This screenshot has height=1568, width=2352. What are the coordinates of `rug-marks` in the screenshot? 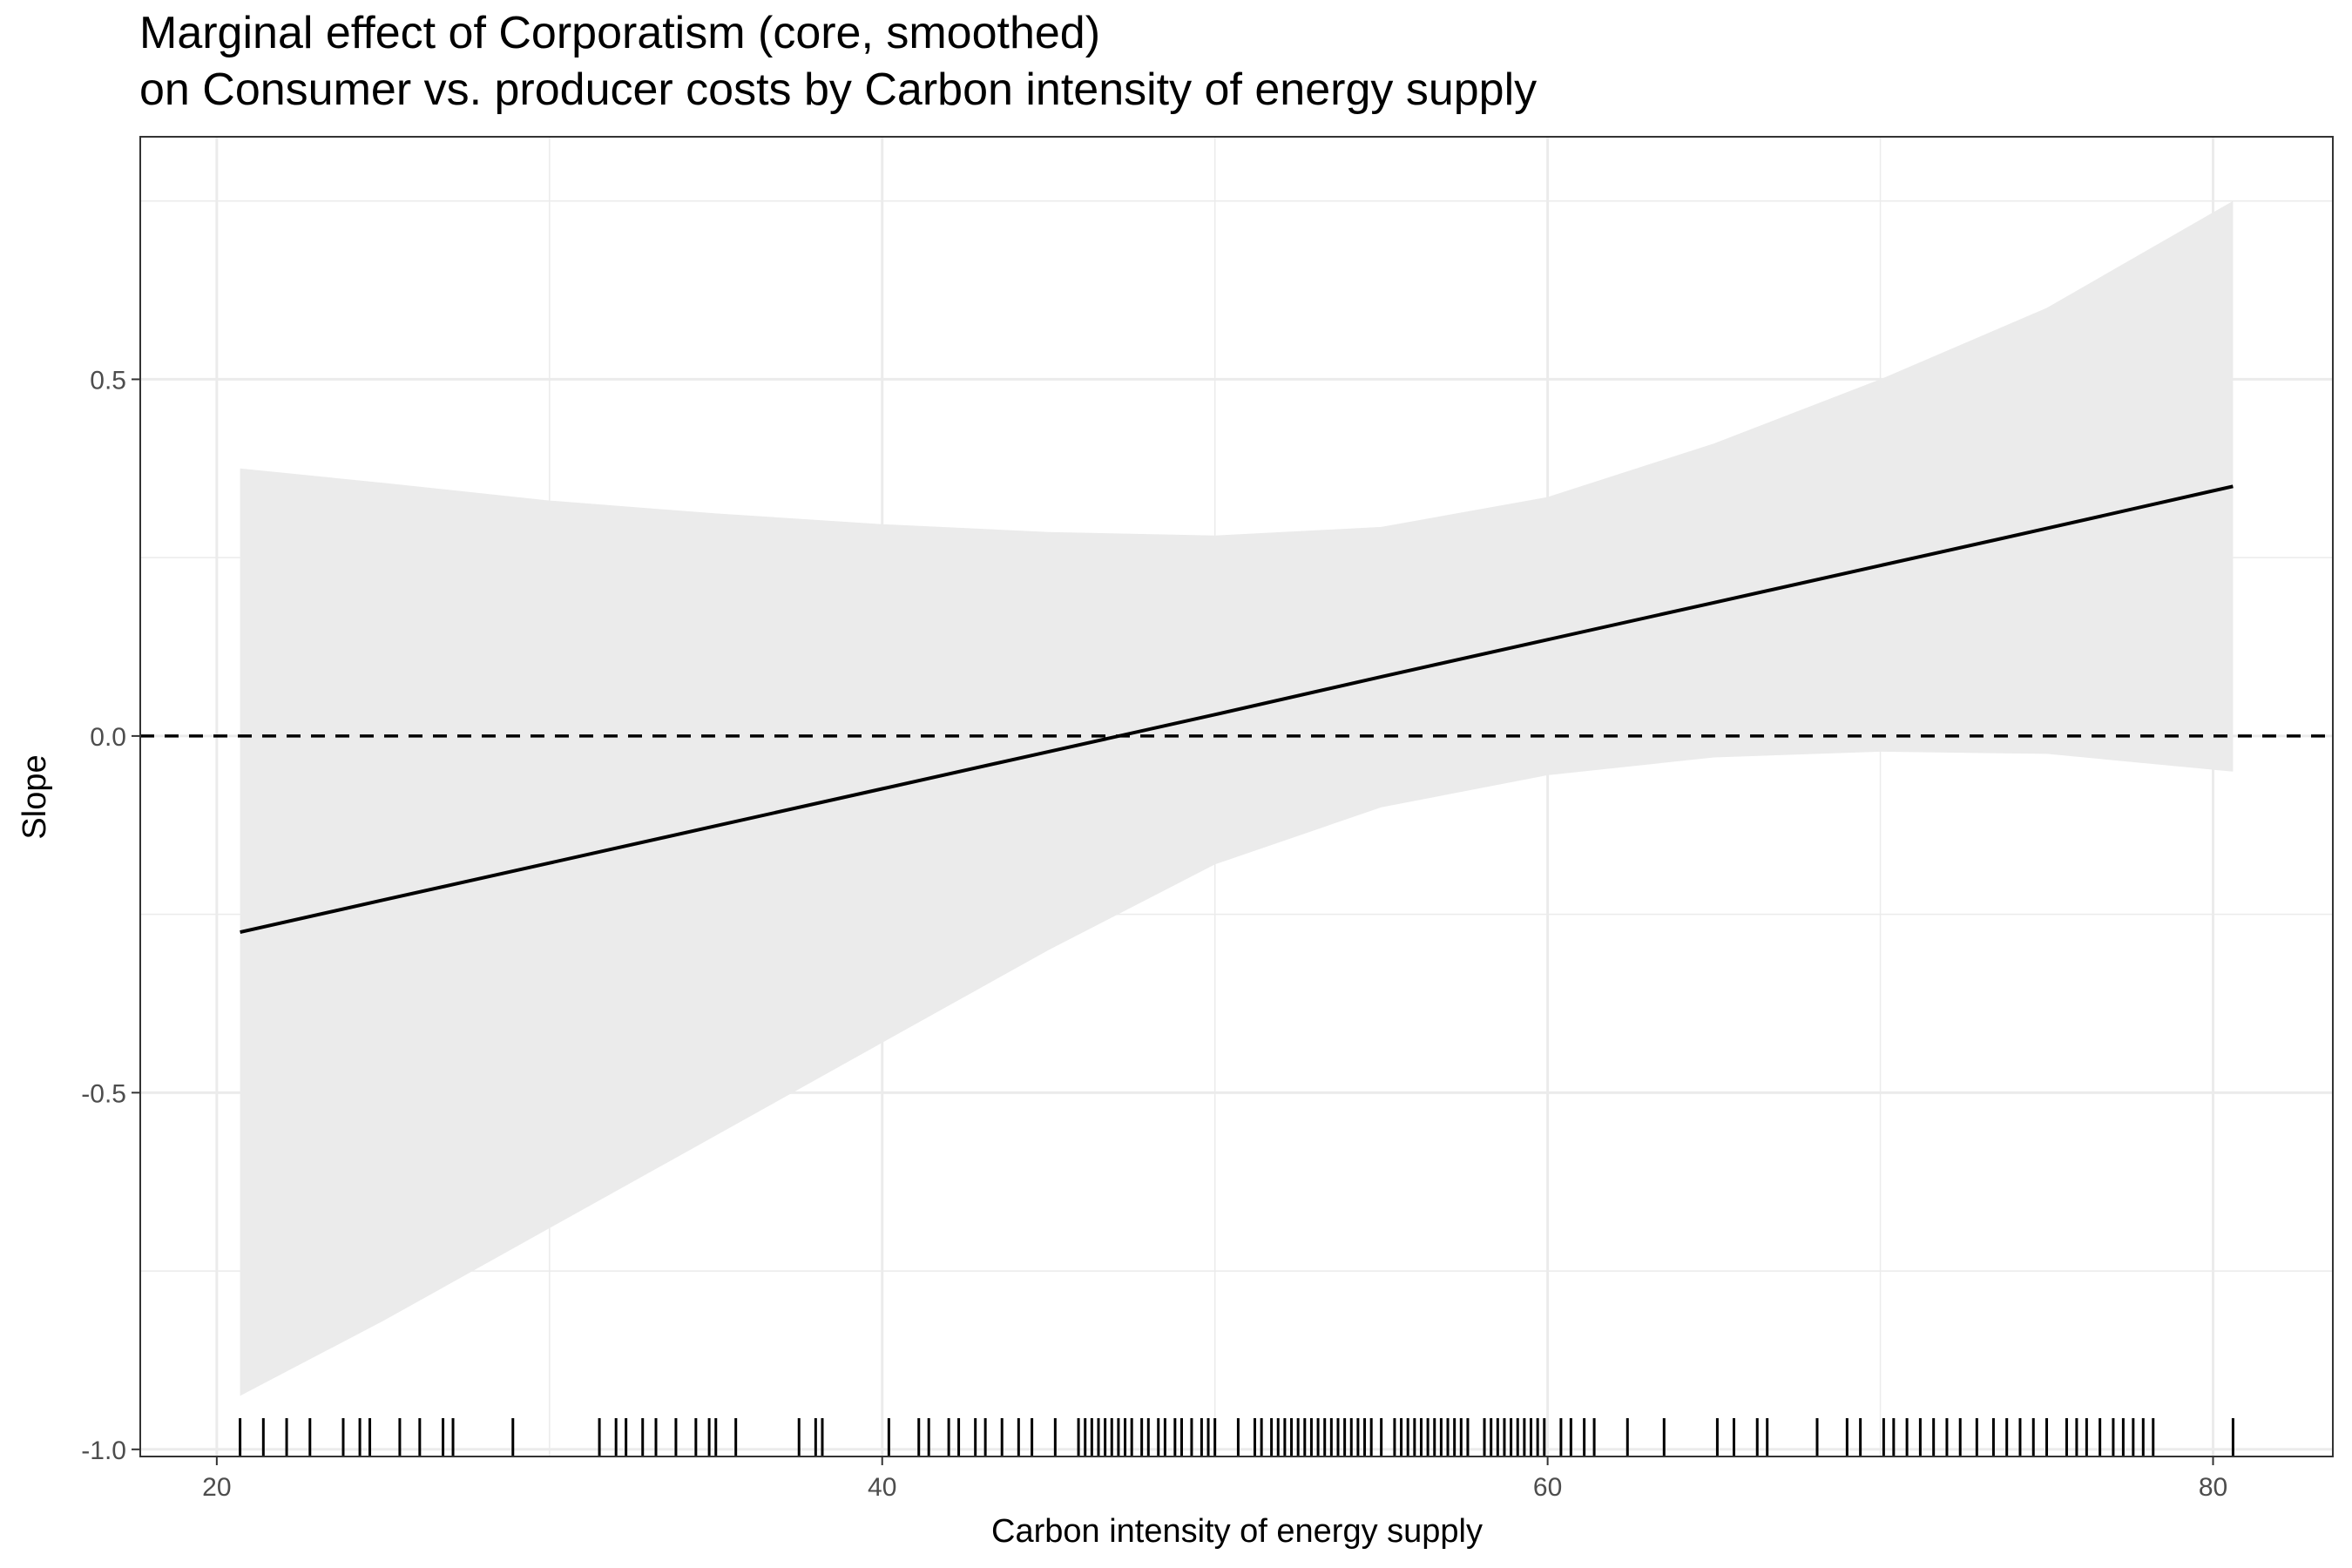 It's located at (1236, 1437).